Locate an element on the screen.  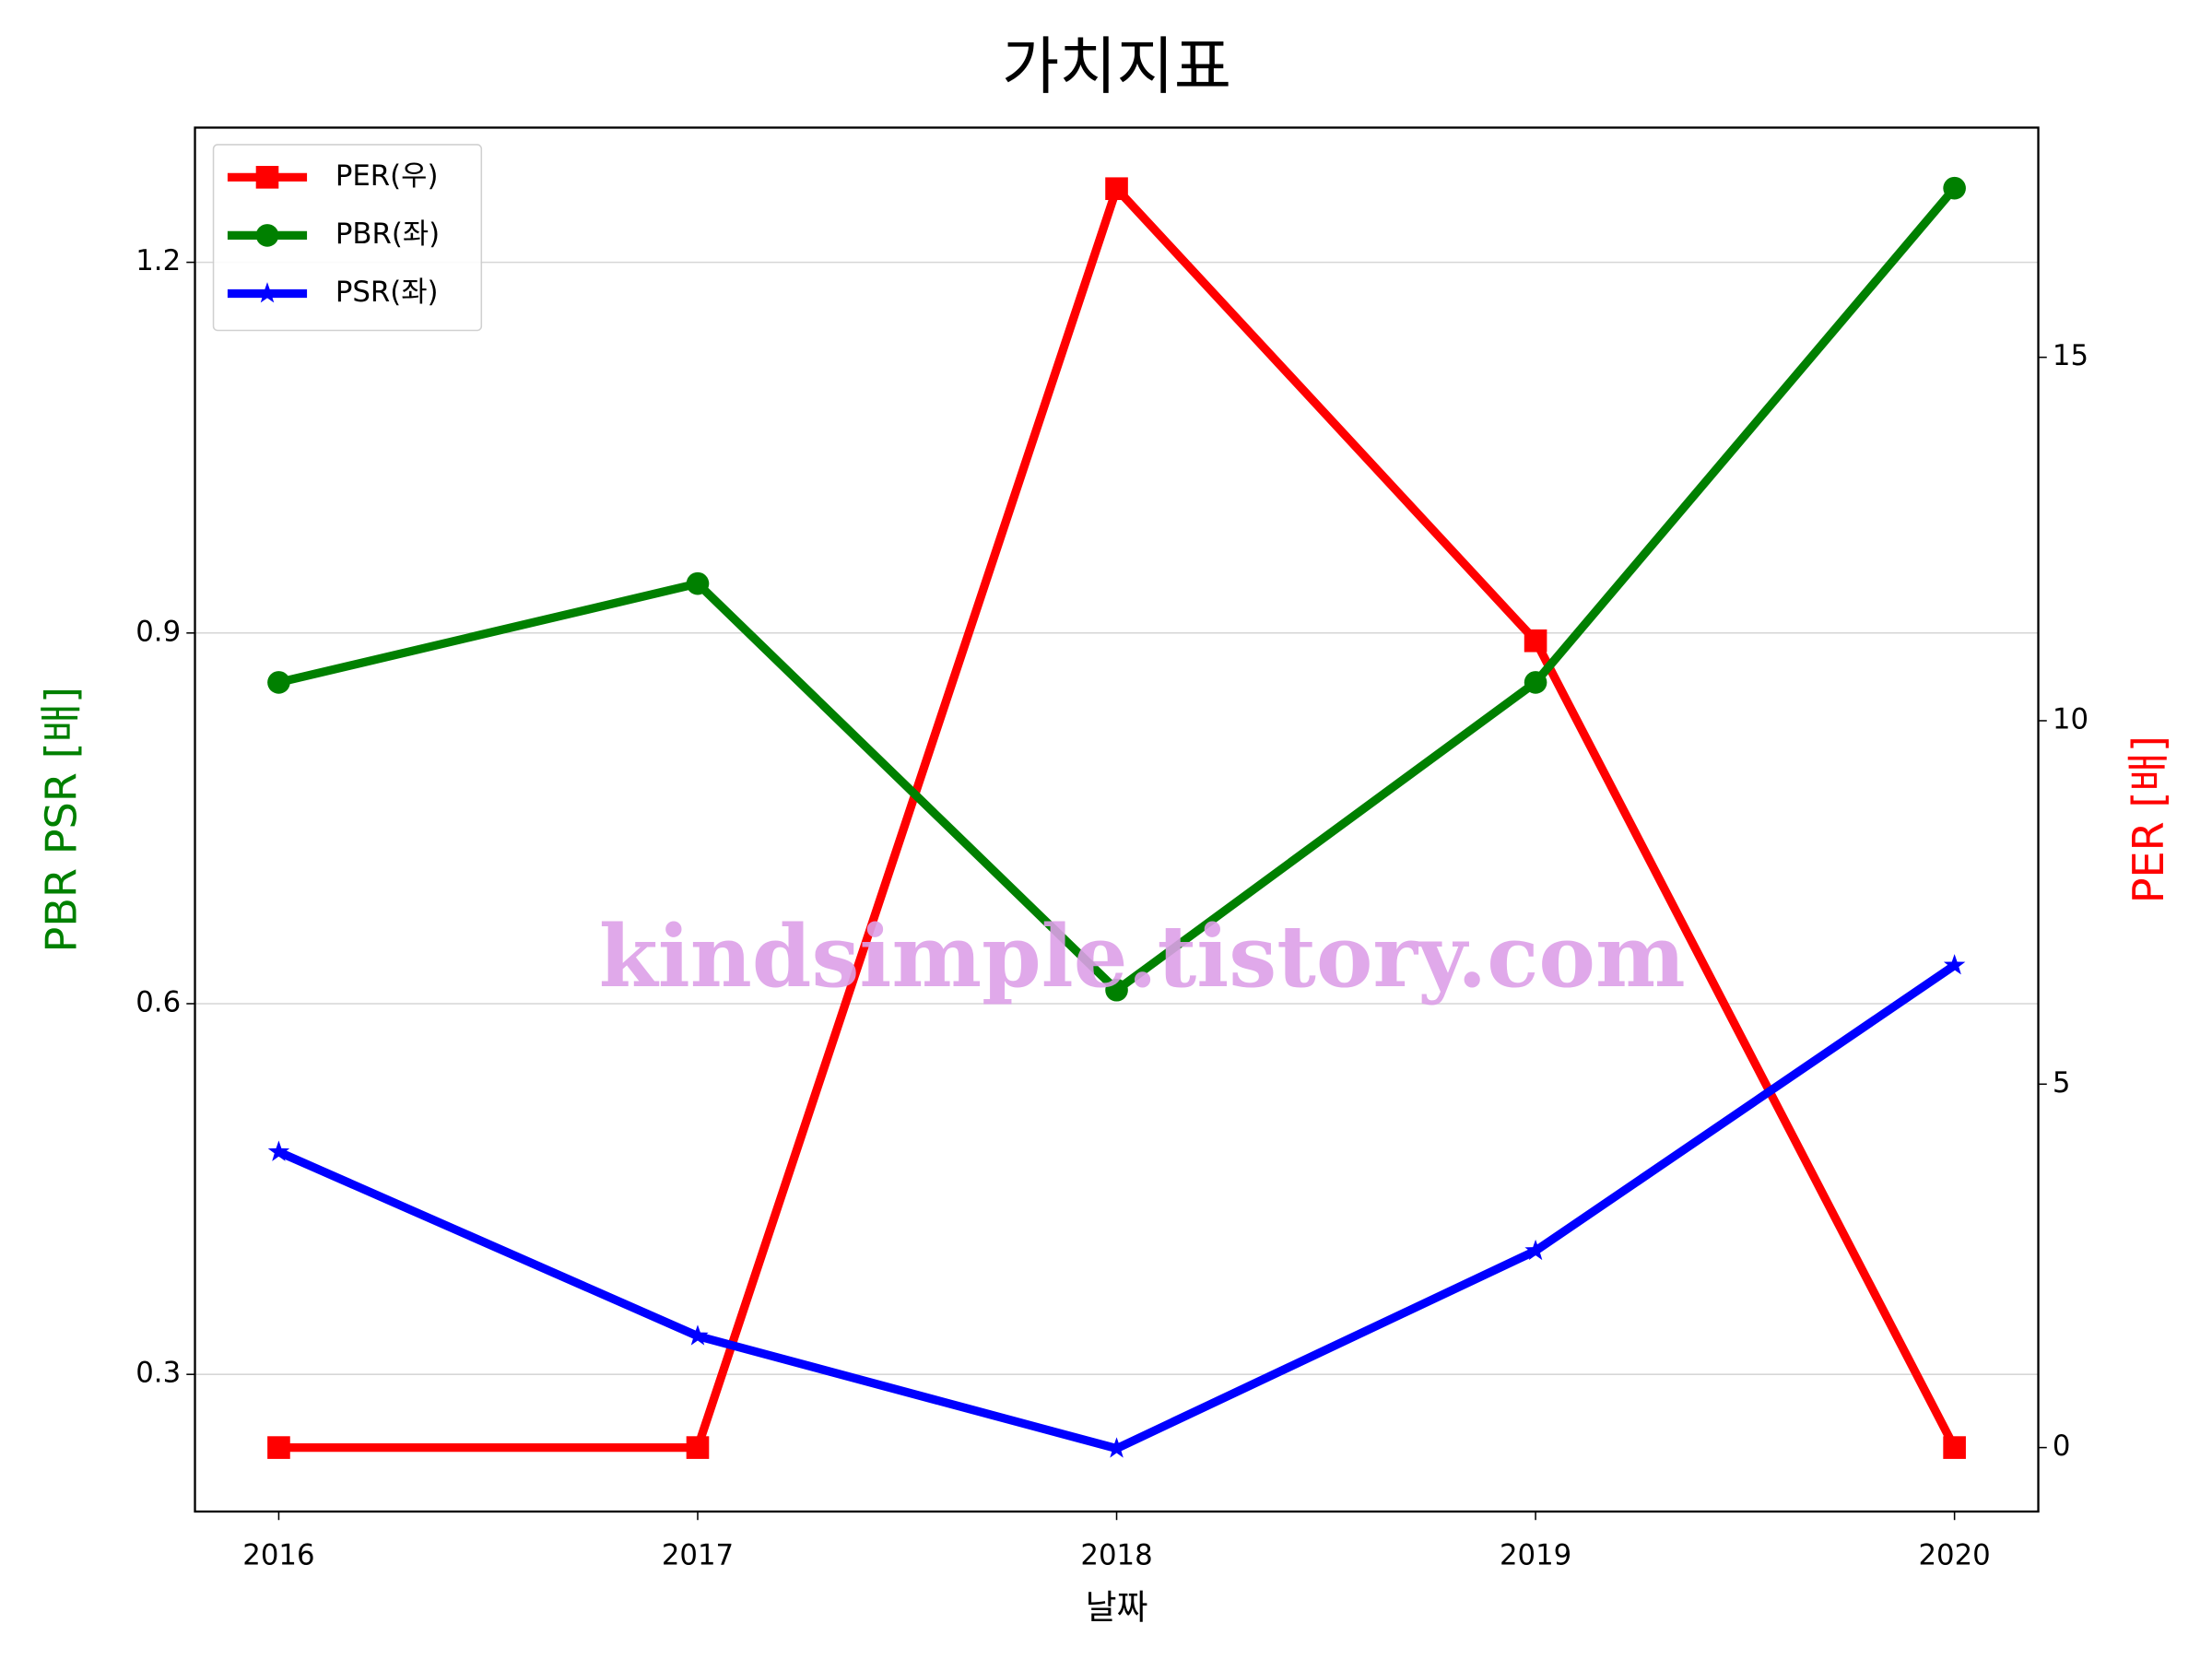
x-tick-label: 2018 is located at coordinates (1116, 1555).